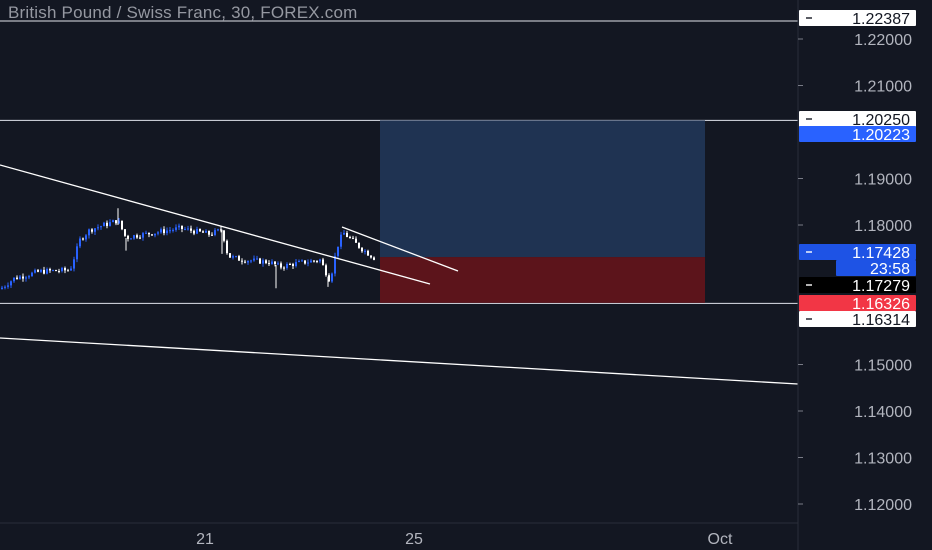 Image resolution: width=932 pixels, height=550 pixels. Describe the element at coordinates (542, 280) in the screenshot. I see `loss-zone` at that location.